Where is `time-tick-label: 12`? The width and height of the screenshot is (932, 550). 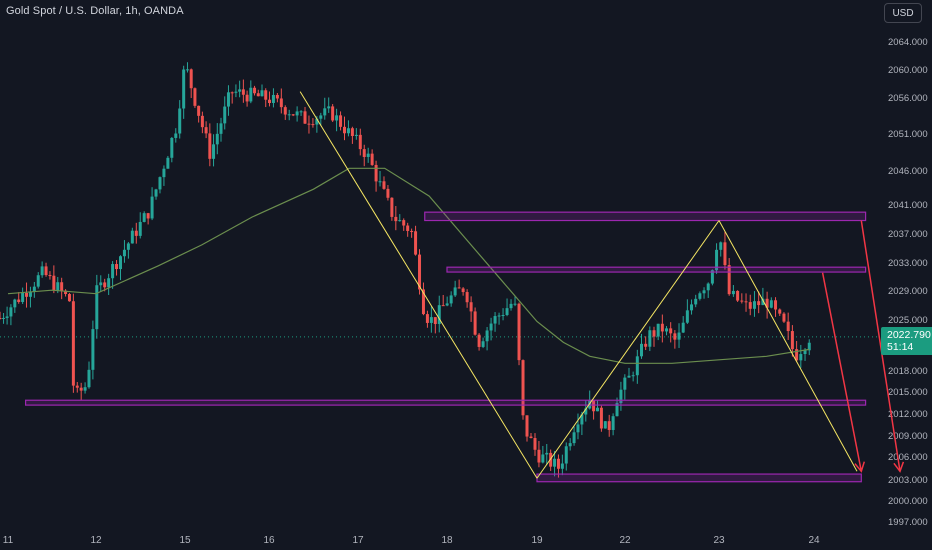
time-tick-label: 12 is located at coordinates (96, 540).